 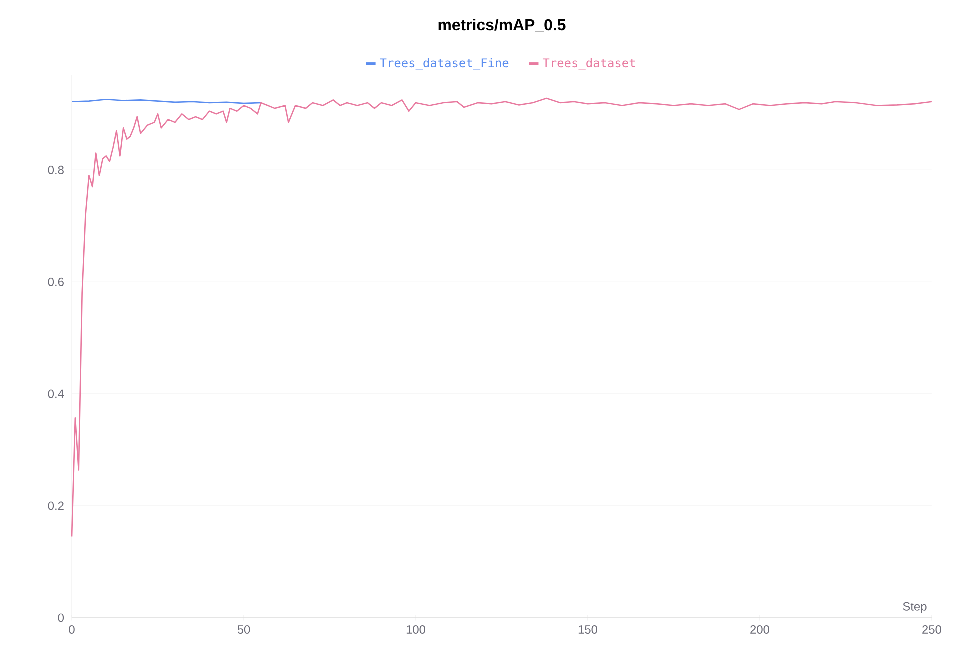 What do you see at coordinates (56, 506) in the screenshot?
I see `y-tick-label: 0.2` at bounding box center [56, 506].